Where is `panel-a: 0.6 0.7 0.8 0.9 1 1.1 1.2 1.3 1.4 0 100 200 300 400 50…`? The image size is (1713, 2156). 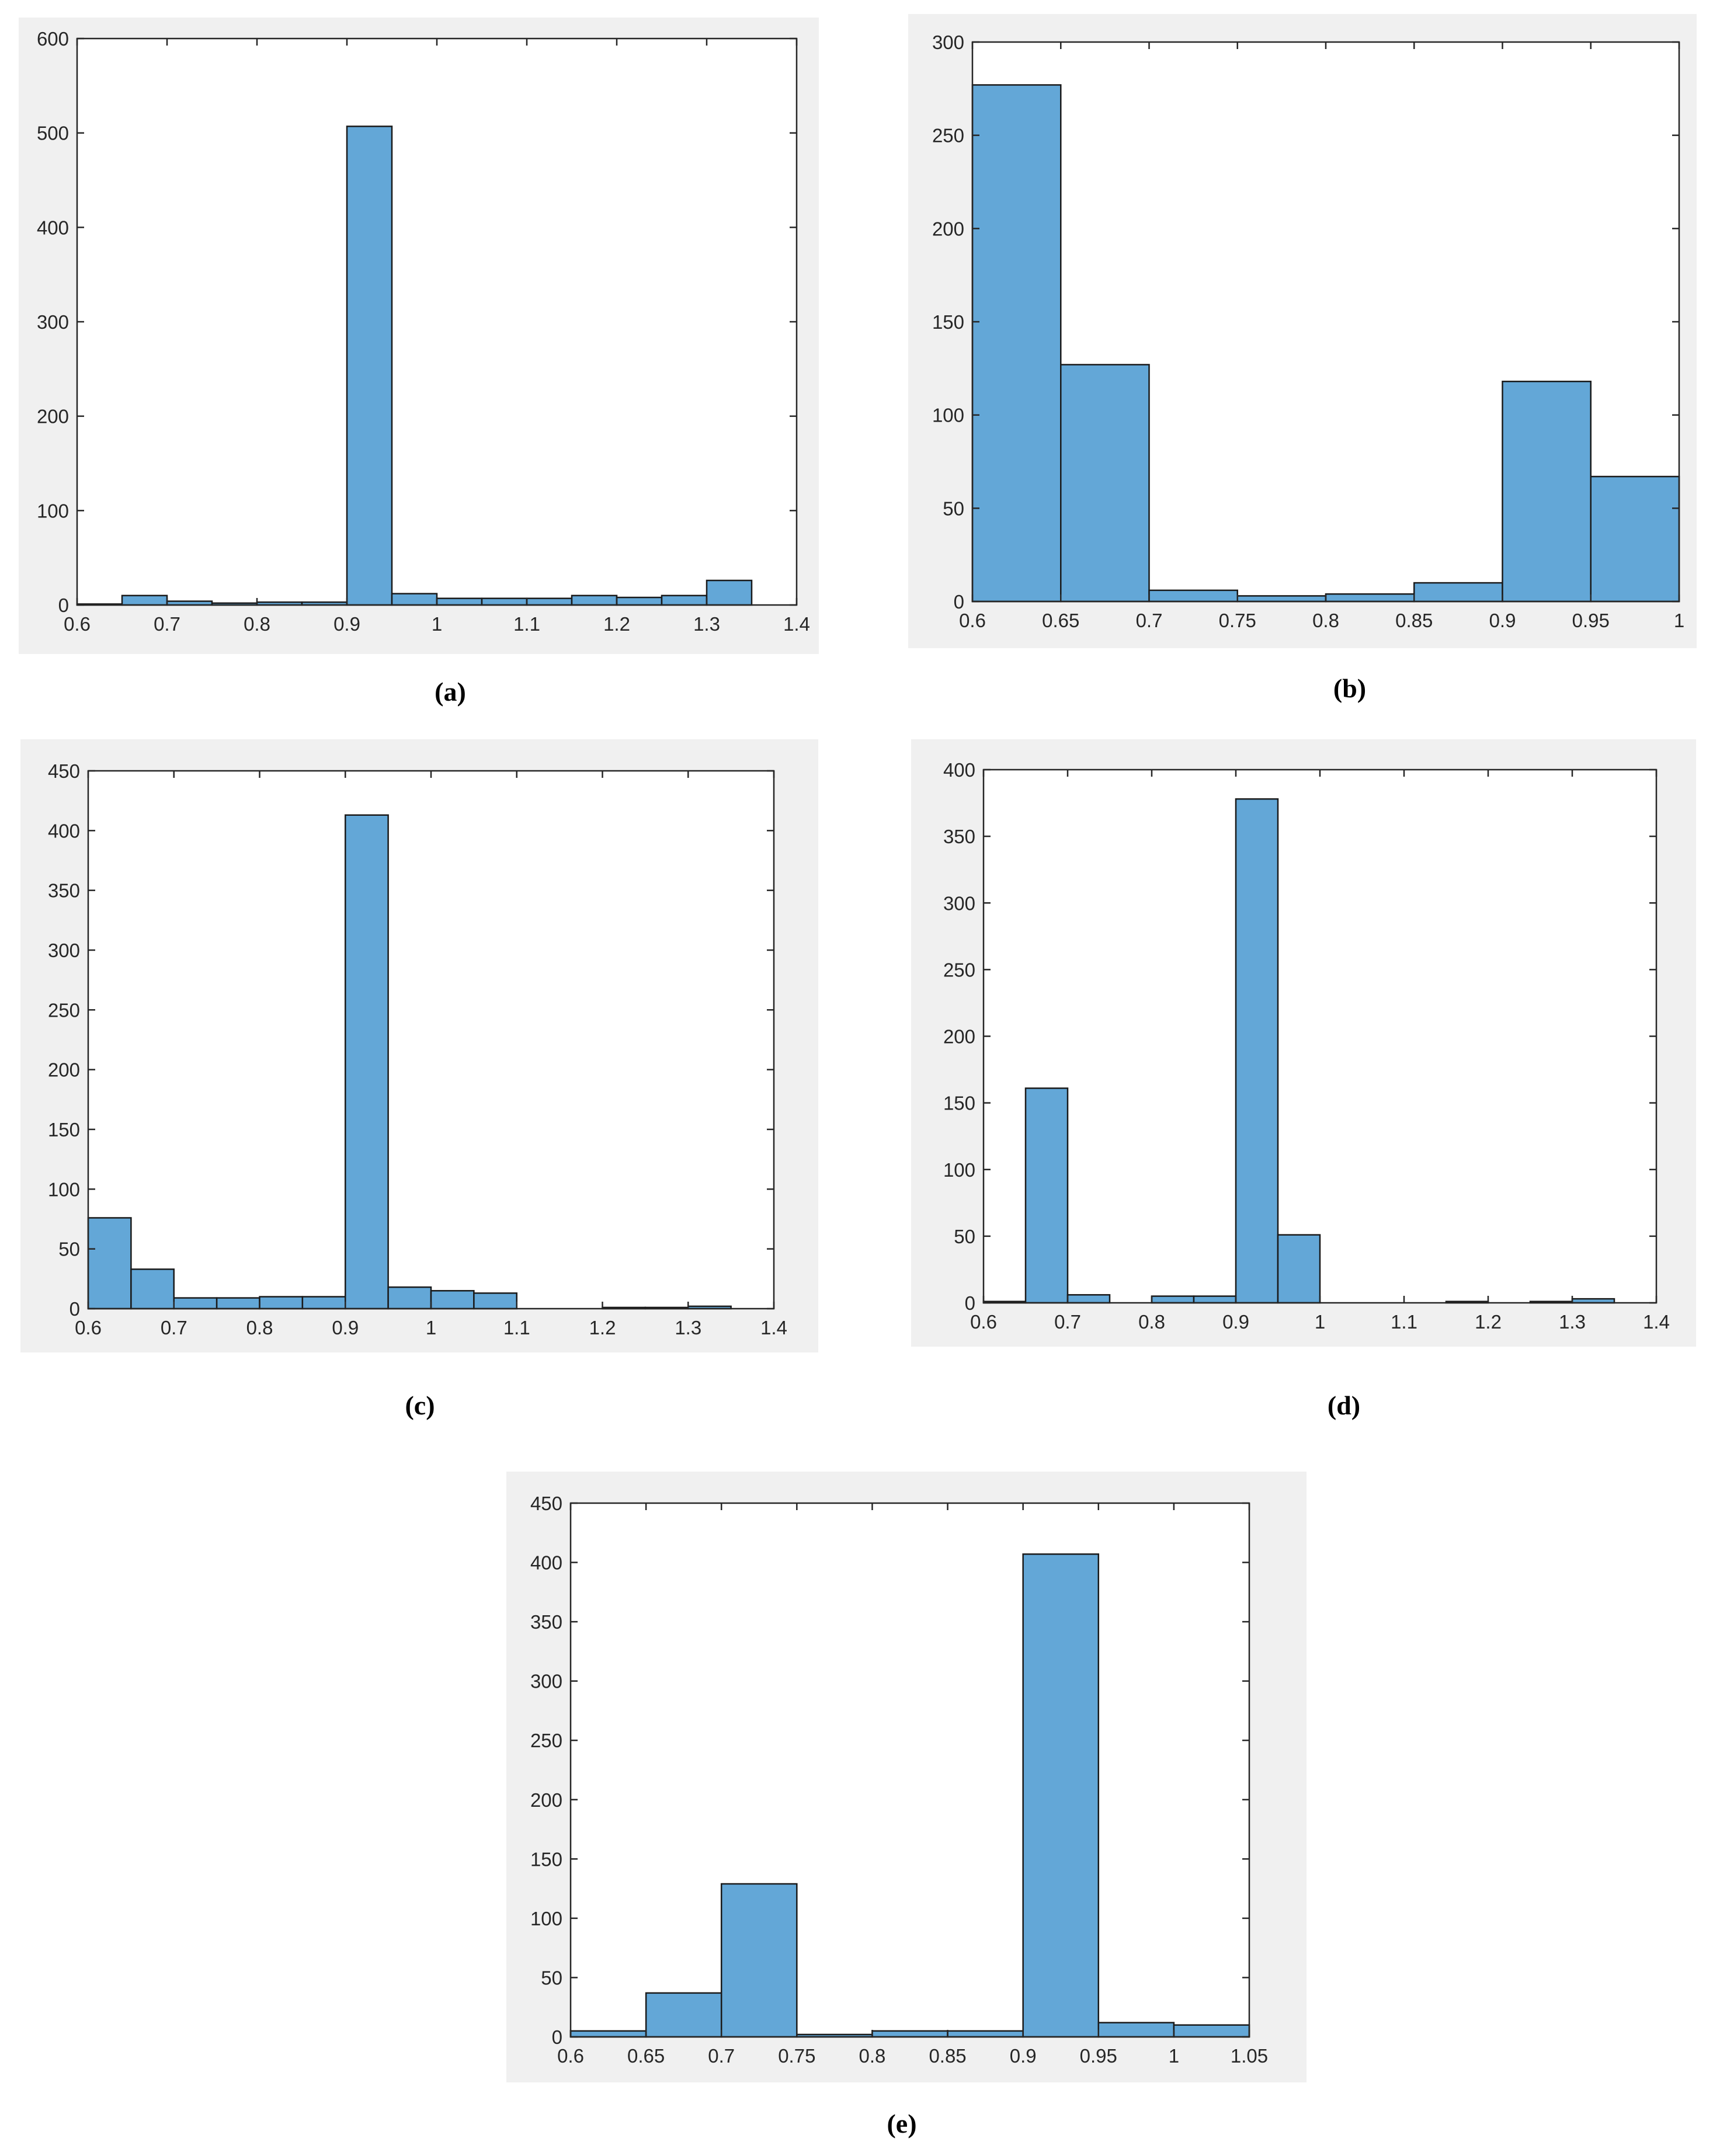 panel-a: 0.6 0.7 0.8 0.9 1 1.1 1.2 1.3 1.4 0 100 200 300 400 50… is located at coordinates (419, 336).